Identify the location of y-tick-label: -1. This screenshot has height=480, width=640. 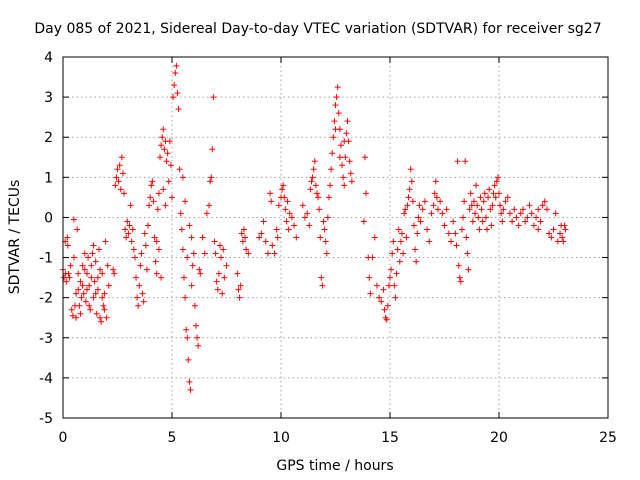
(46, 259).